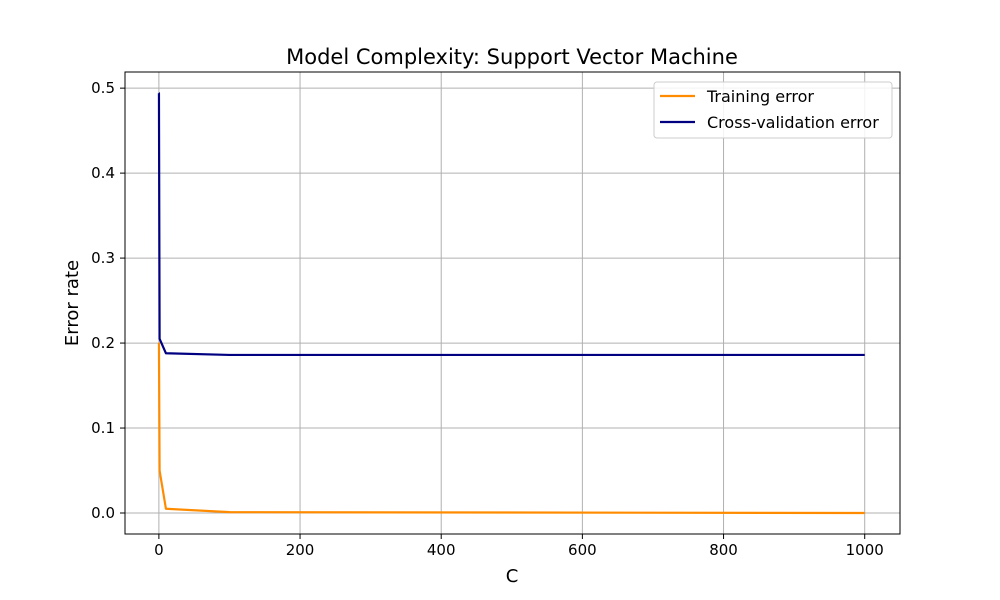 The image size is (1000, 600). What do you see at coordinates (865, 550) in the screenshot?
I see `x-tick-label: 1000` at bounding box center [865, 550].